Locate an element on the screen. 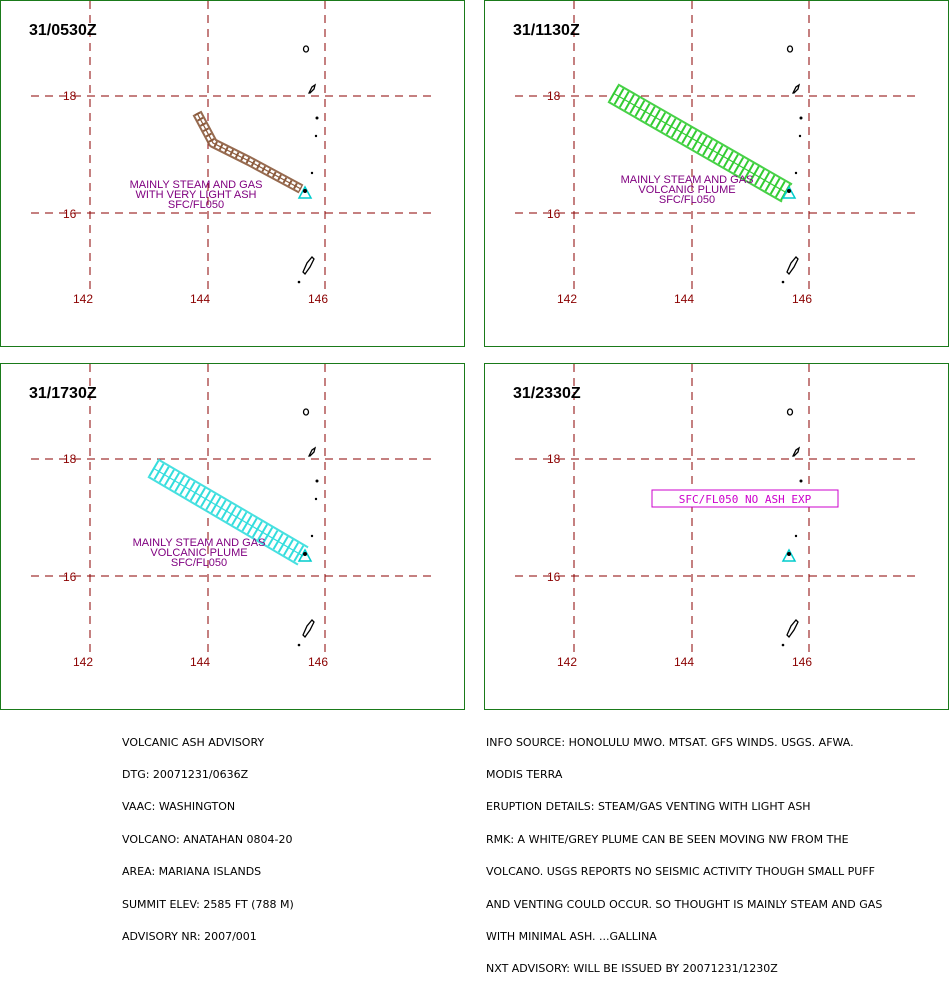 The image size is (950, 986). no-ash-box is located at coordinates (745, 498).